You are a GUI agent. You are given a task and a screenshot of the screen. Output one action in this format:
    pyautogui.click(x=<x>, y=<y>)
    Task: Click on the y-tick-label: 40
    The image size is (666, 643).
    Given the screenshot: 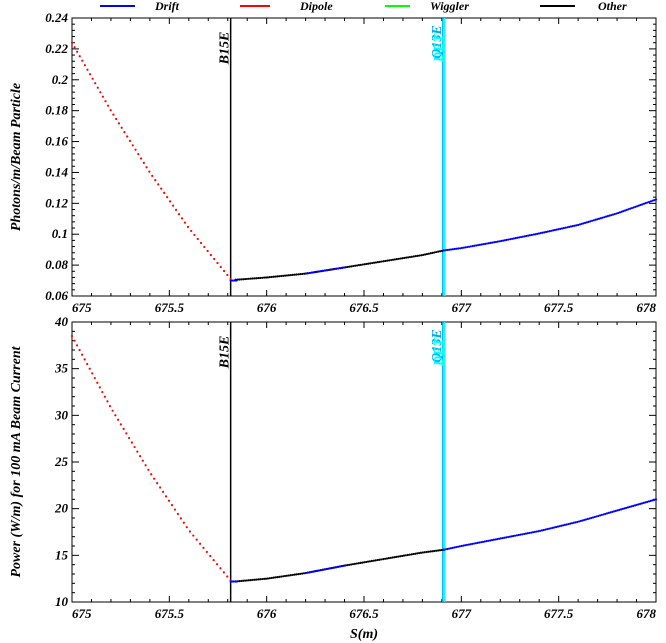 What is the action you would take?
    pyautogui.click(x=61, y=321)
    